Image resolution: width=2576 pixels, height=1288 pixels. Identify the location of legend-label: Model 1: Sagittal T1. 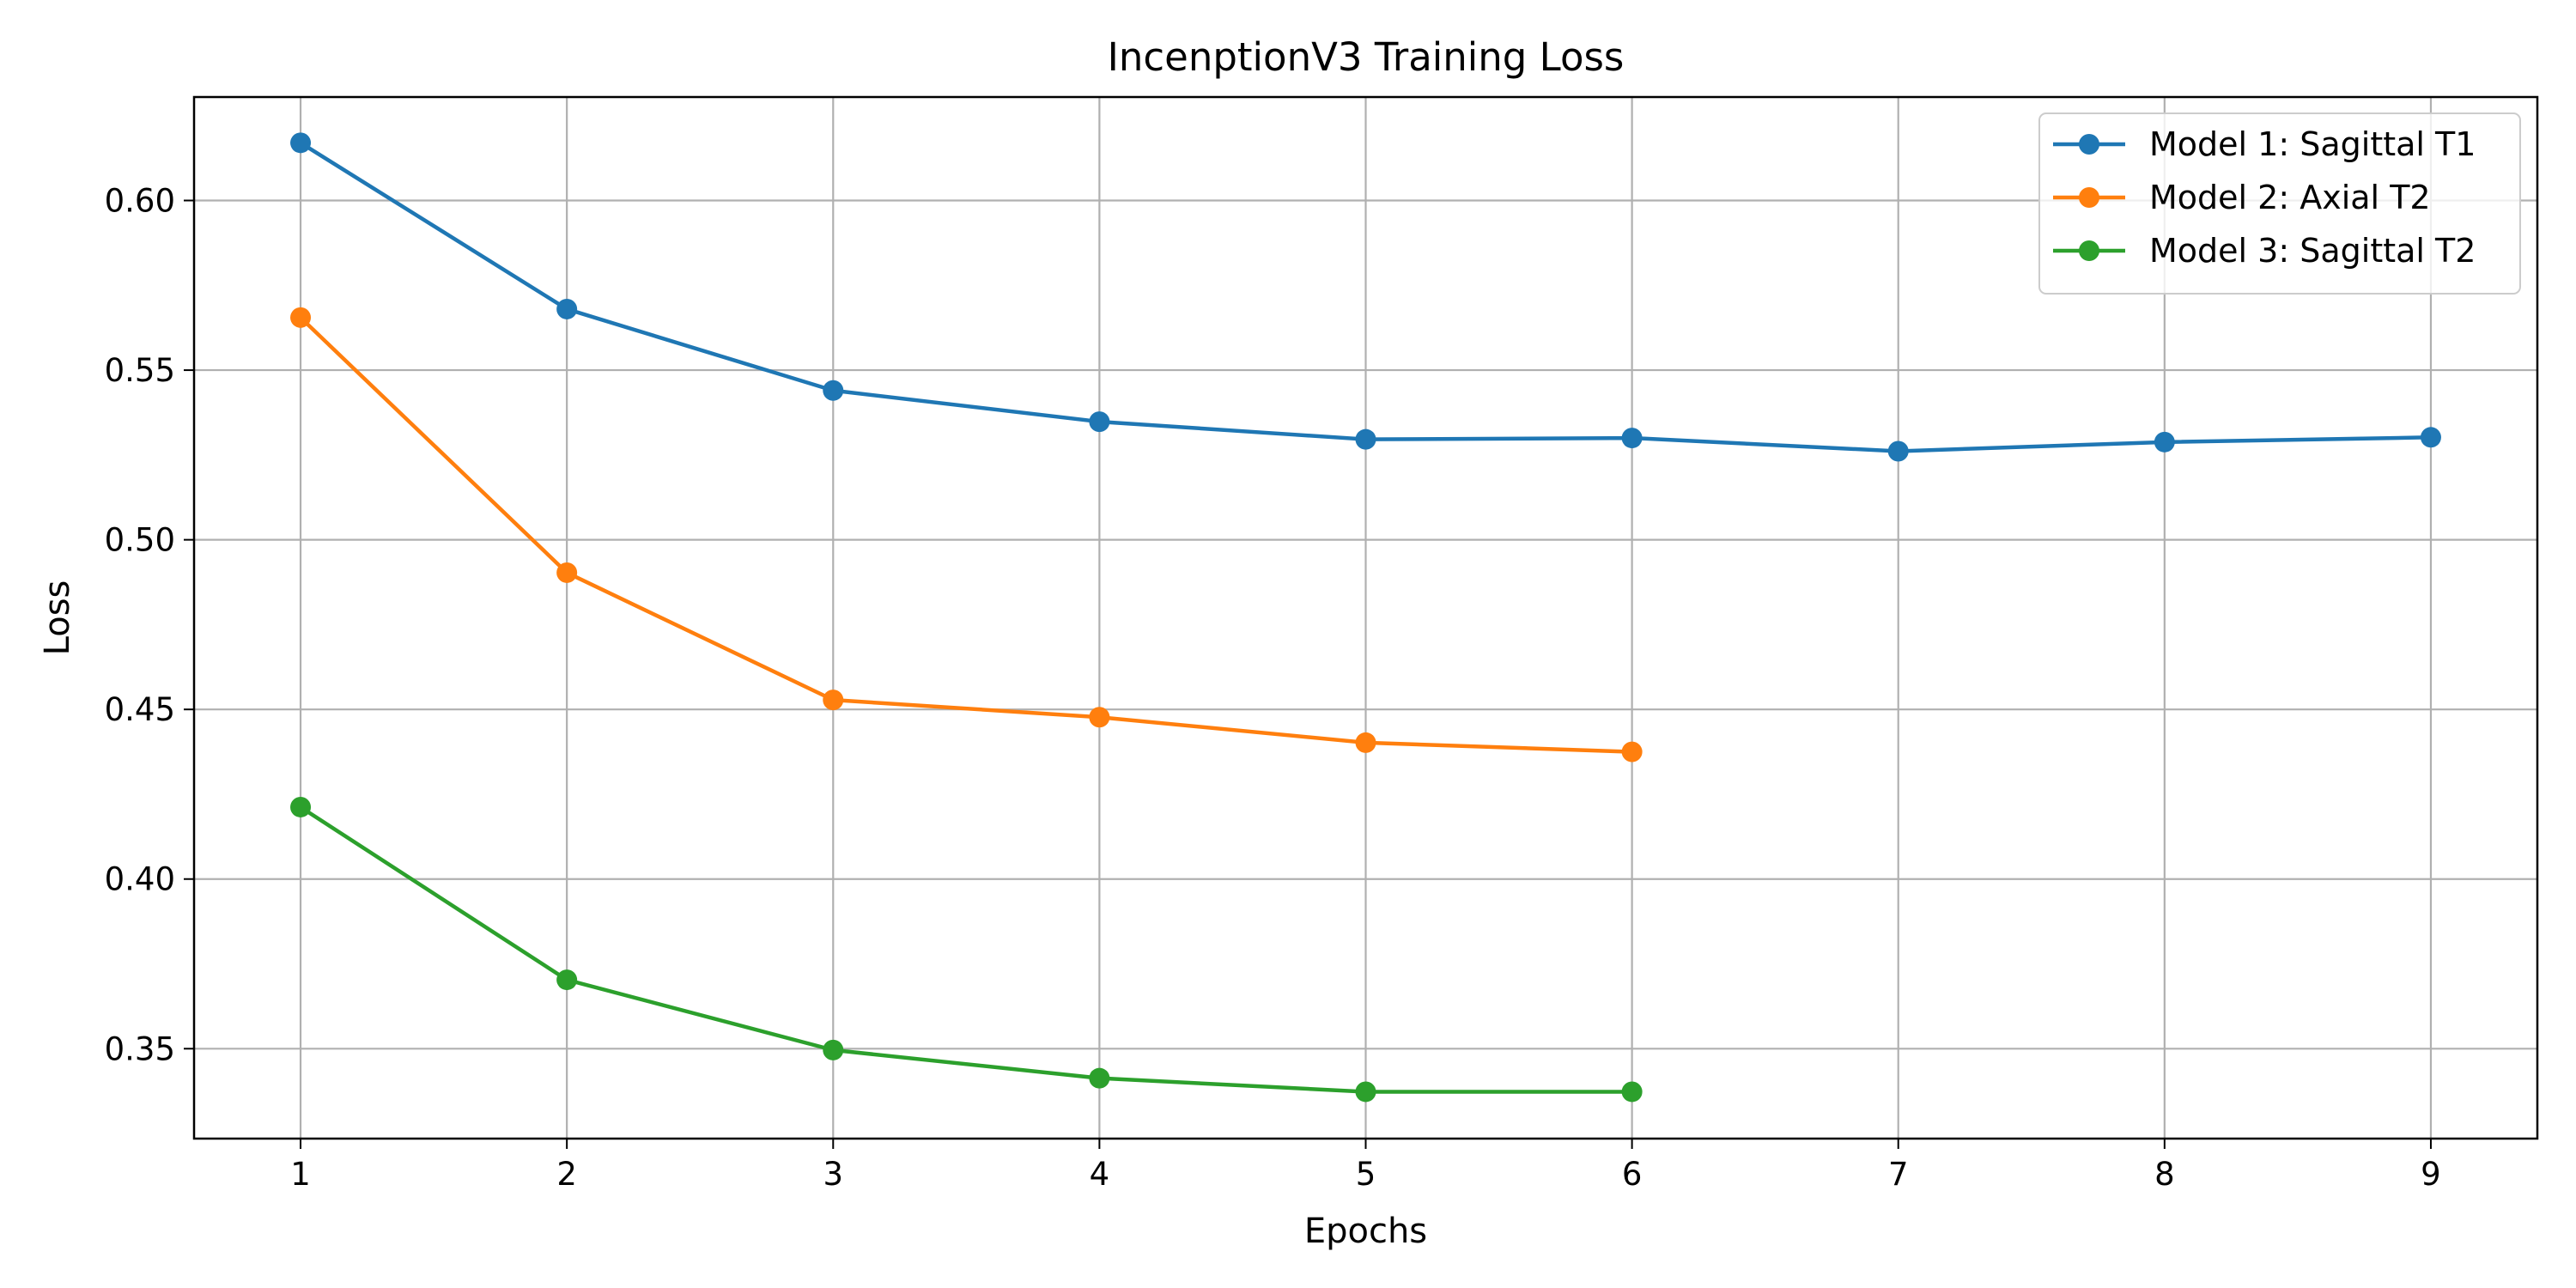
(2312, 144).